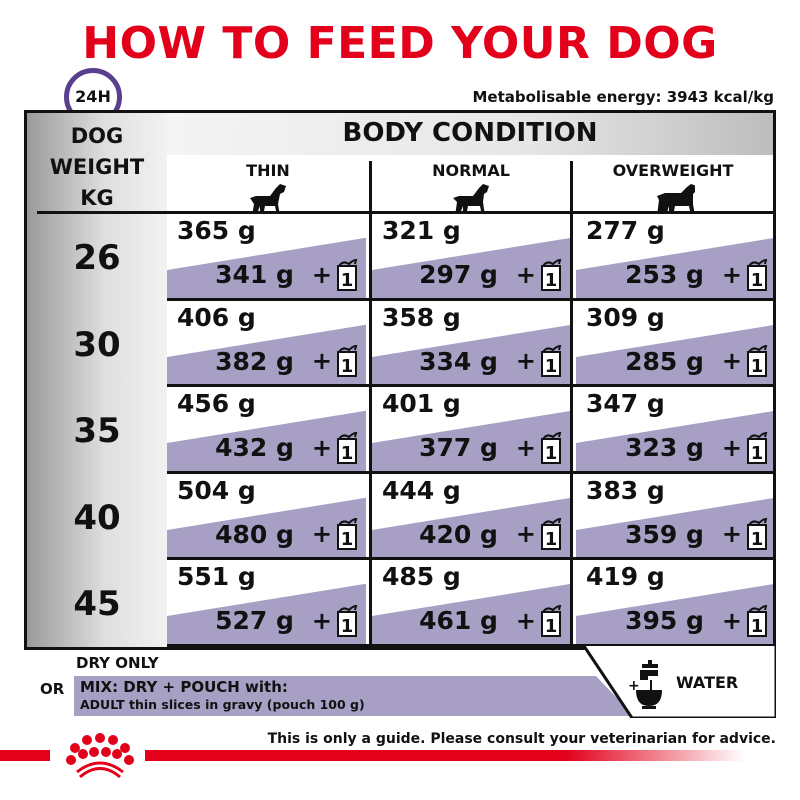 This screenshot has width=800, height=800. I want to click on weight-header: DOG WEIGHT KG, so click(97, 167).